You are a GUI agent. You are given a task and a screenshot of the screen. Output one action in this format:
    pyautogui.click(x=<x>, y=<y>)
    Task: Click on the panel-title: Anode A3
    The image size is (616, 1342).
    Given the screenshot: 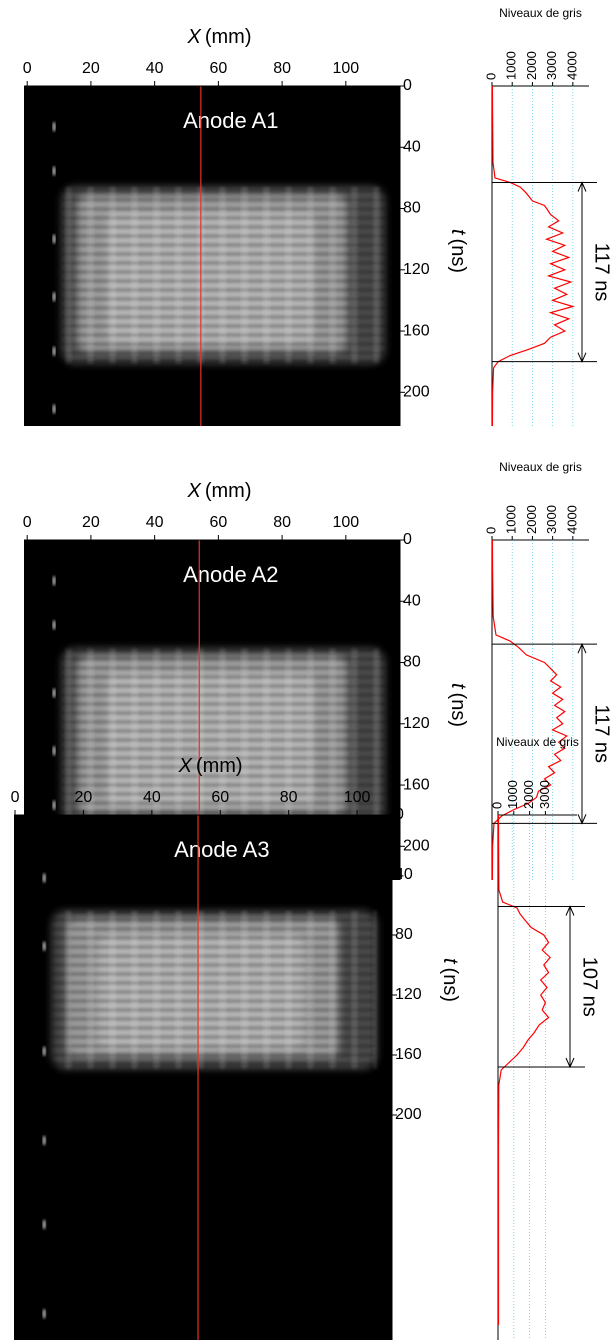 What is the action you would take?
    pyautogui.click(x=221, y=849)
    